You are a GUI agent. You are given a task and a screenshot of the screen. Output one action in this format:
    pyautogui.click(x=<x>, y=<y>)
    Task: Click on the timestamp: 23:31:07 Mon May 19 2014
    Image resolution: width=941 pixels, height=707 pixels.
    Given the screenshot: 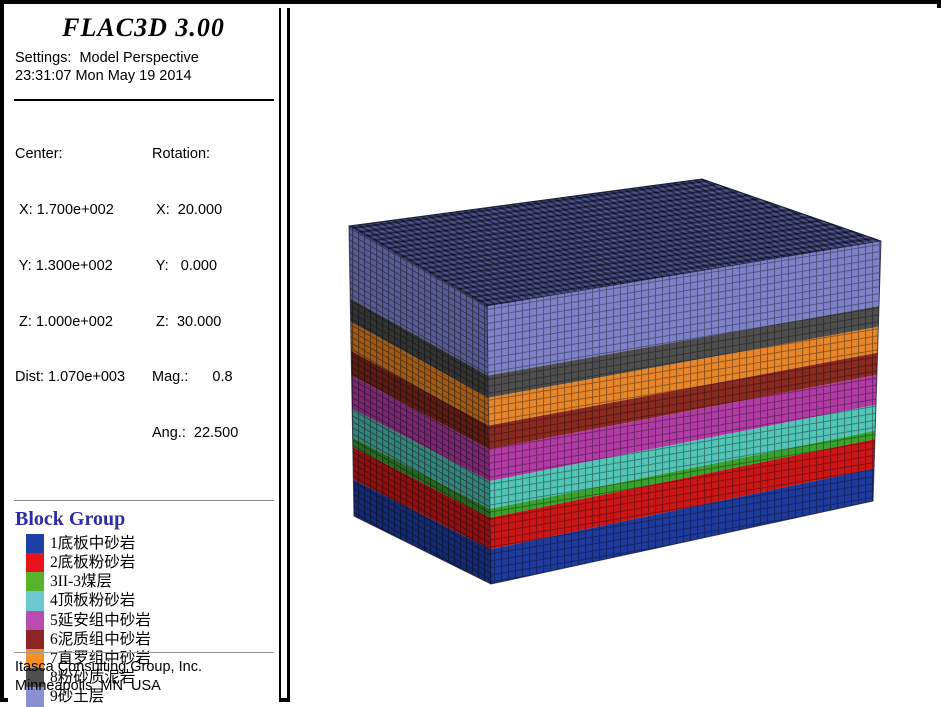 What is the action you would take?
    pyautogui.click(x=103, y=76)
    